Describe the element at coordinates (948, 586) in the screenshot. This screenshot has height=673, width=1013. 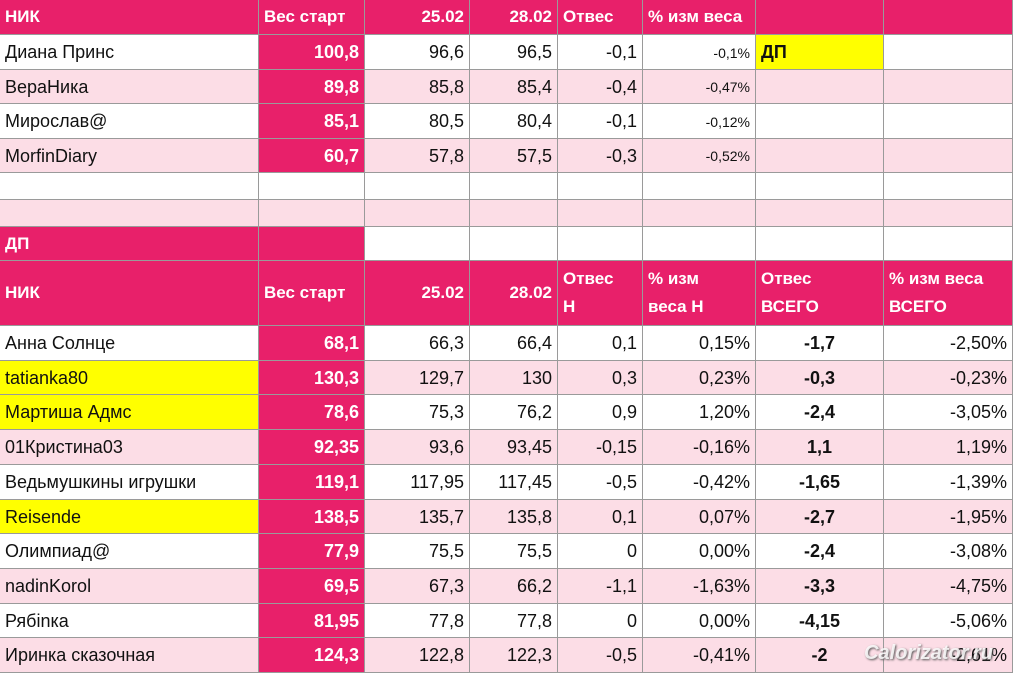
I see `cell: -4,75%` at that location.